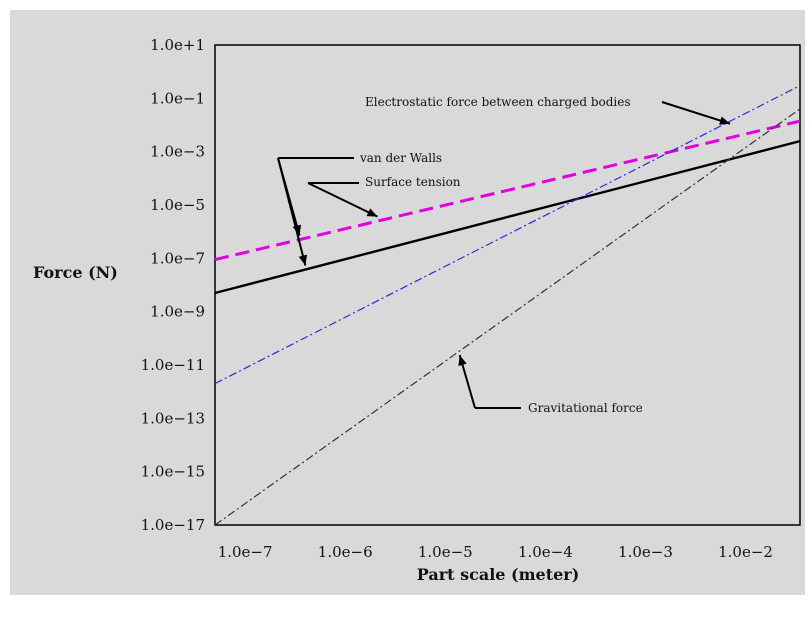 The height and width of the screenshot is (617, 812). What do you see at coordinates (345, 552) in the screenshot?
I see `x-tick-label: 1.0e−6` at bounding box center [345, 552].